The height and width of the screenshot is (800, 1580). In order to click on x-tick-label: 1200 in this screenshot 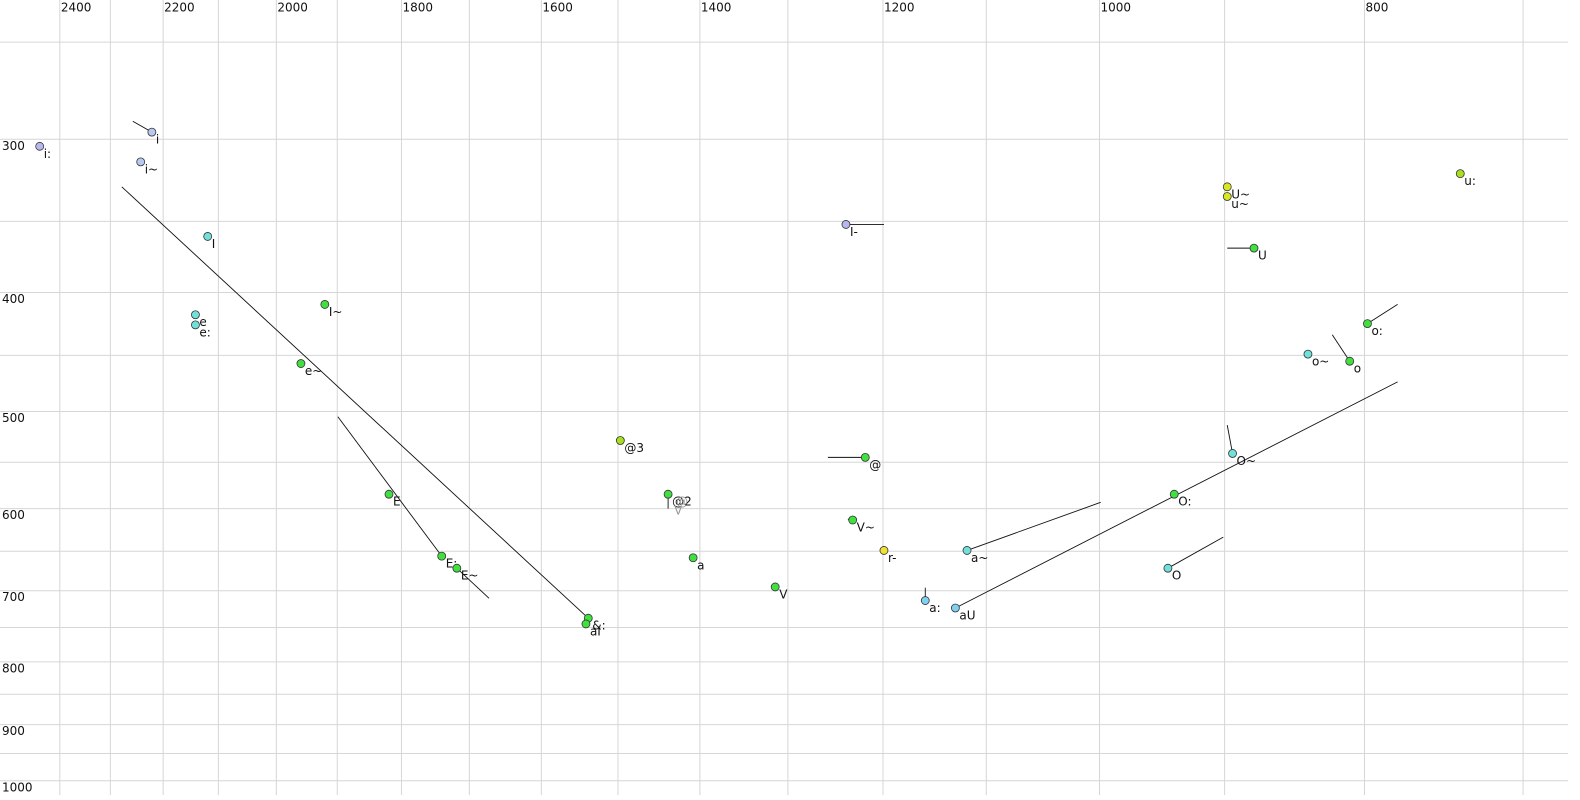, I will do `click(899, 8)`.